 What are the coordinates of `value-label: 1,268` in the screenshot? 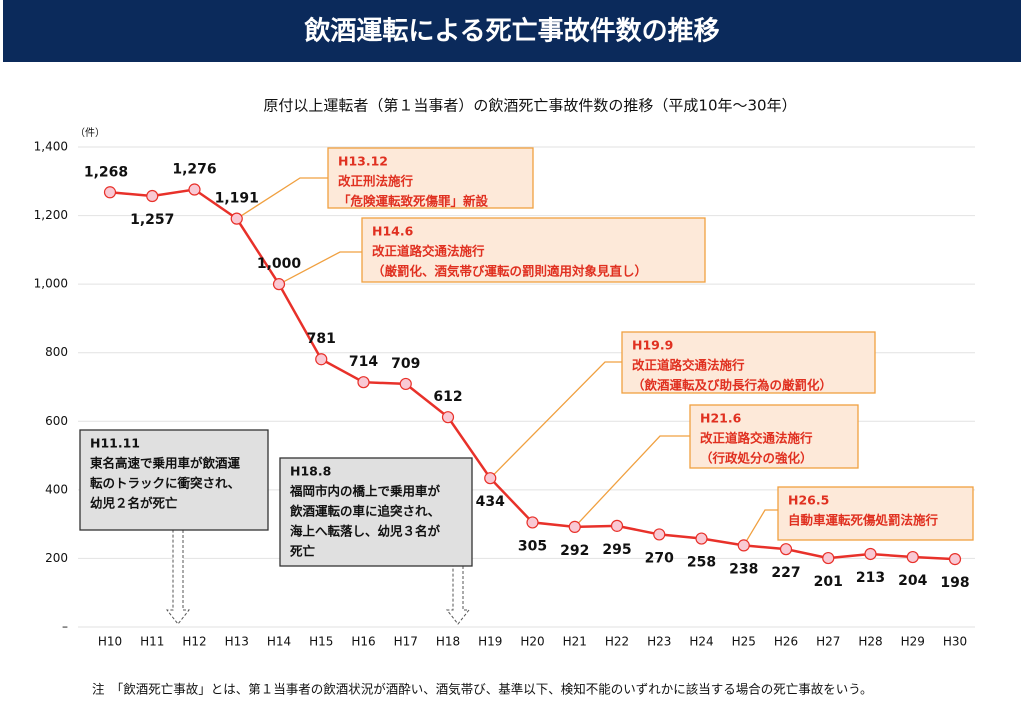 It's located at (106, 172).